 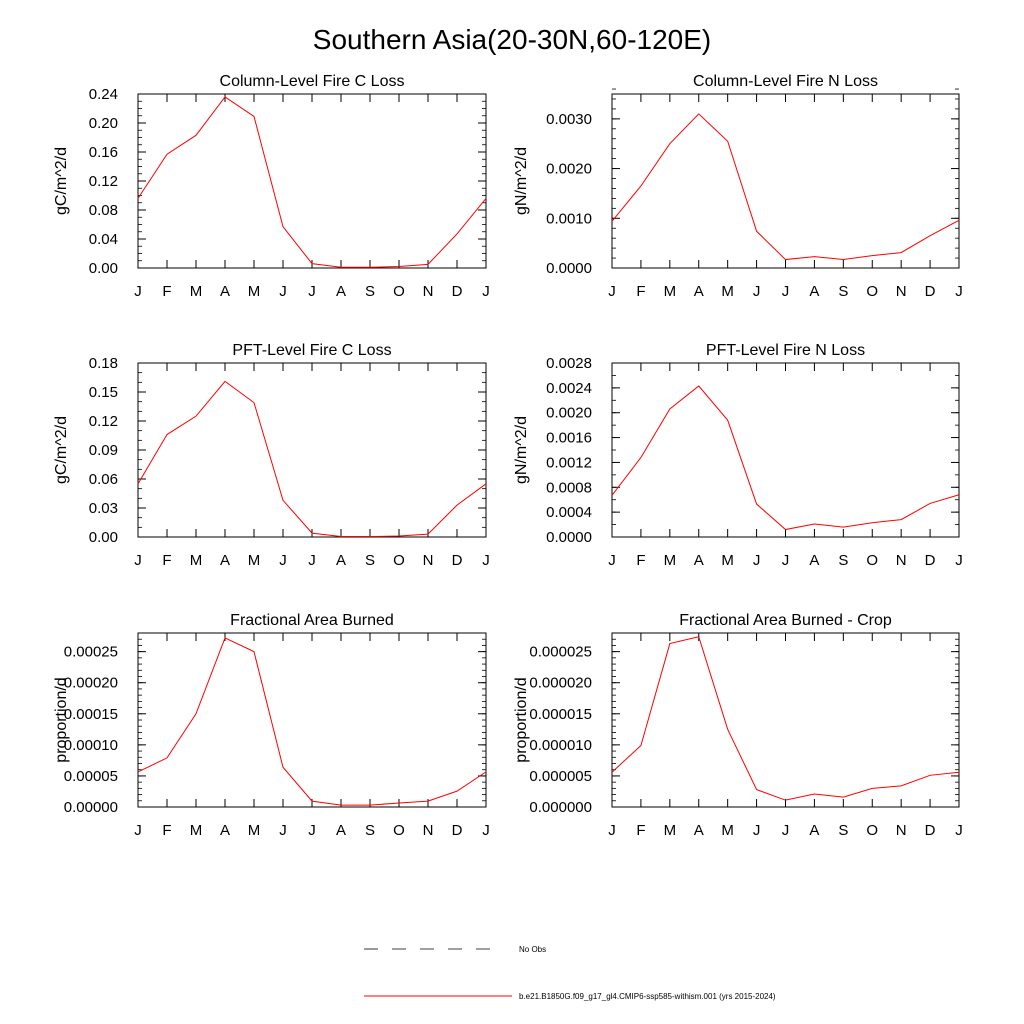 What do you see at coordinates (569, 363) in the screenshot?
I see `y-tick-label: 0.0028` at bounding box center [569, 363].